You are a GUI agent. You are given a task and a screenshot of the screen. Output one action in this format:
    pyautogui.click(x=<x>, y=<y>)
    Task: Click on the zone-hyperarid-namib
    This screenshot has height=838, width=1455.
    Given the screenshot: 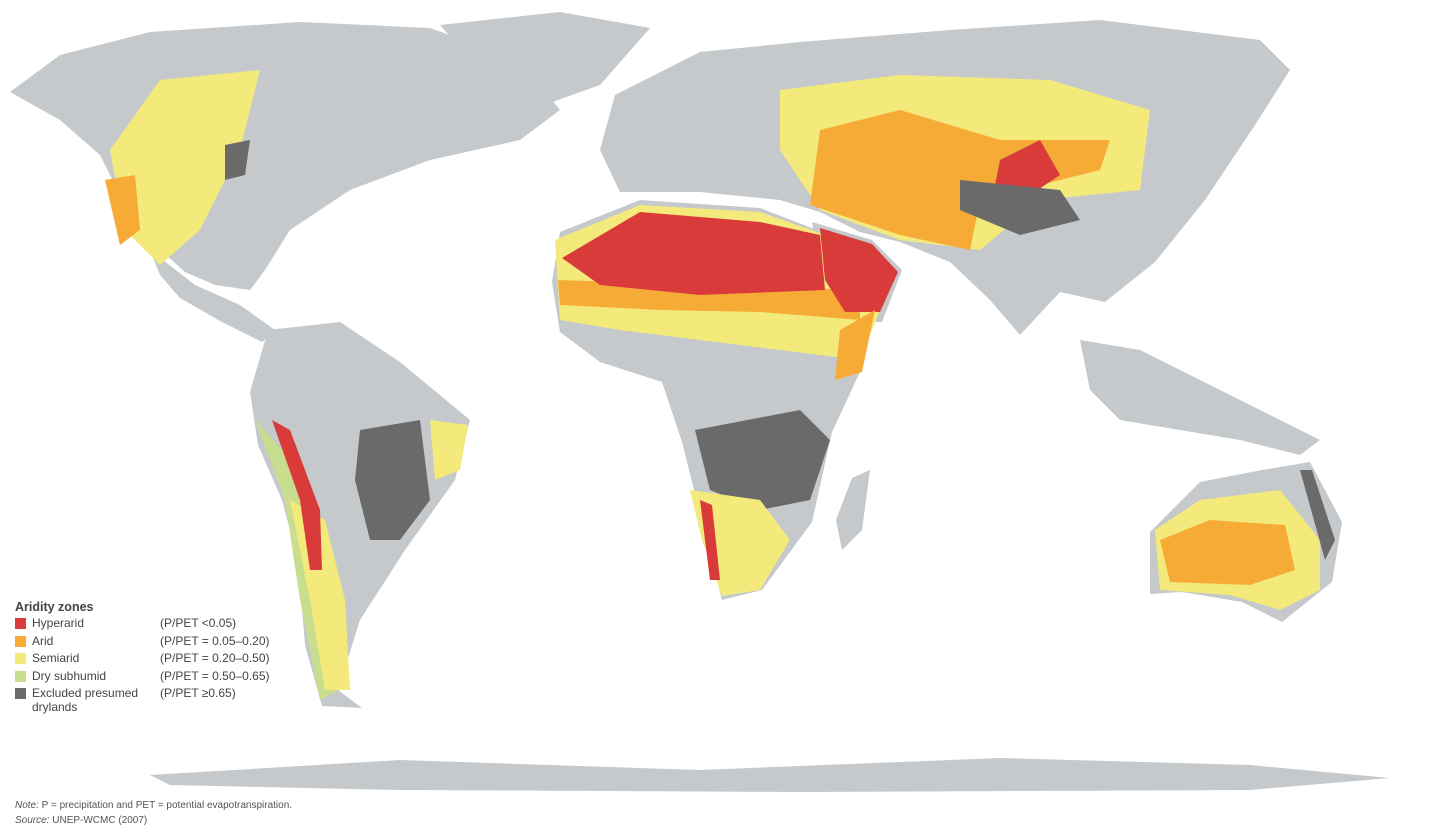 What is the action you would take?
    pyautogui.click(x=710, y=540)
    